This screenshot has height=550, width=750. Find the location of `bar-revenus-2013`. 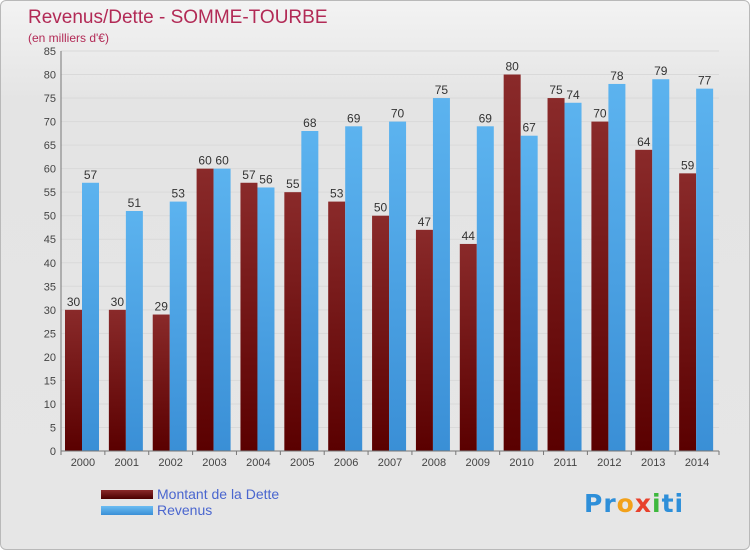

bar-revenus-2013 is located at coordinates (661, 265).